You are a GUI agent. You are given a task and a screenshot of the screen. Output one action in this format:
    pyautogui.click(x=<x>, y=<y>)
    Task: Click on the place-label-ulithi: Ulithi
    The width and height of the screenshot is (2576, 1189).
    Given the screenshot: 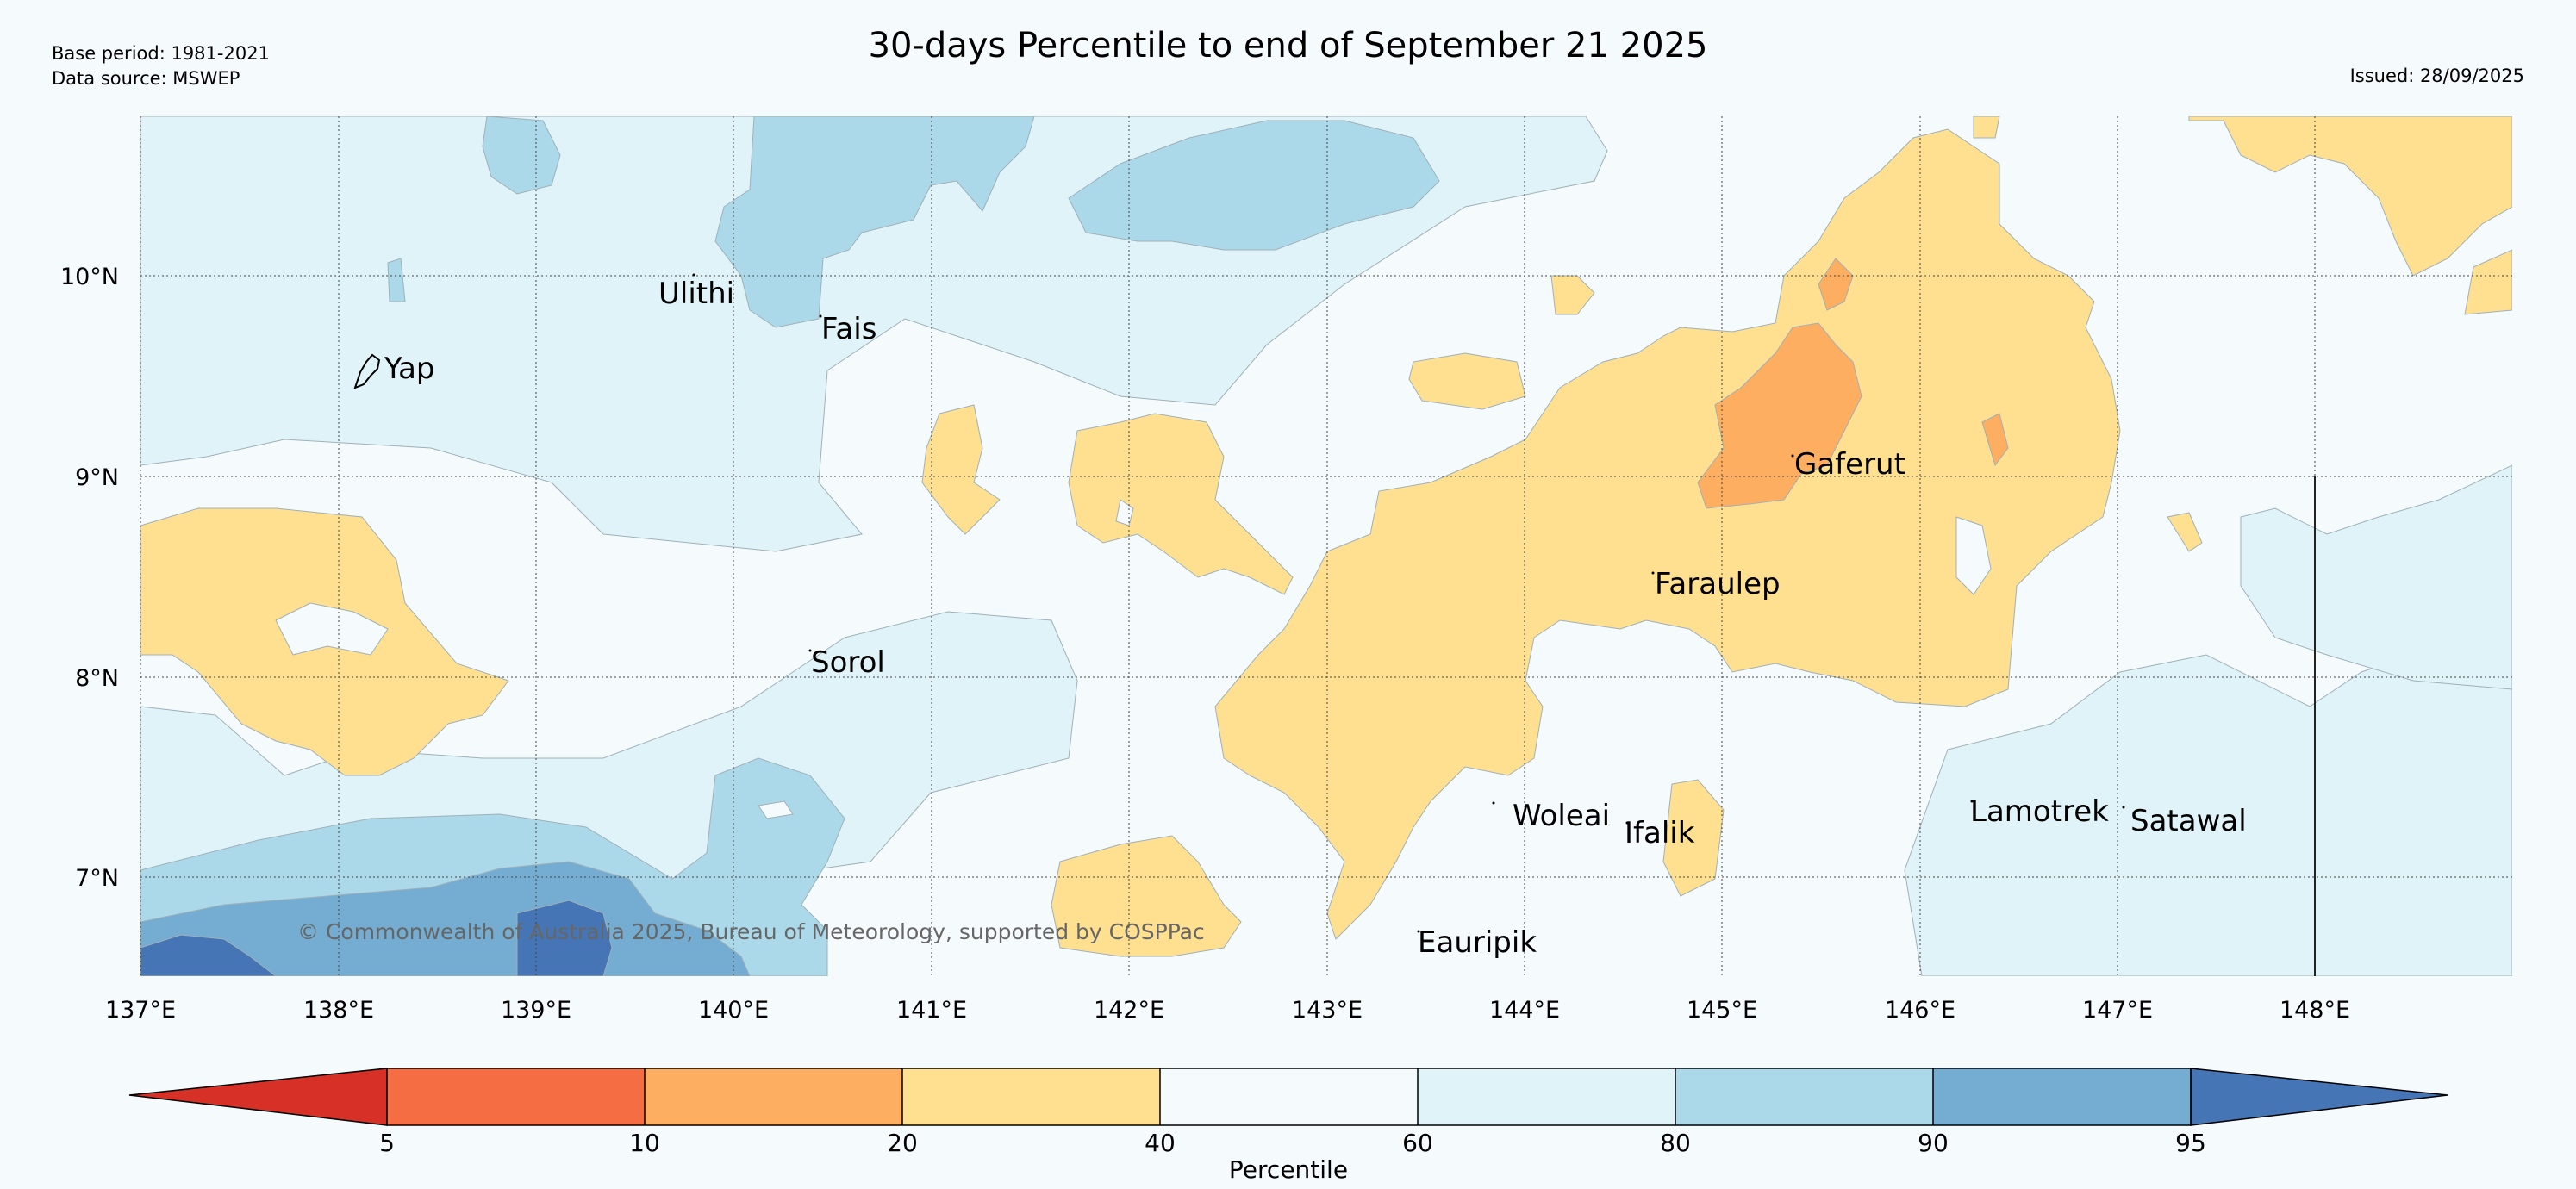 What is the action you would take?
    pyautogui.click(x=696, y=294)
    